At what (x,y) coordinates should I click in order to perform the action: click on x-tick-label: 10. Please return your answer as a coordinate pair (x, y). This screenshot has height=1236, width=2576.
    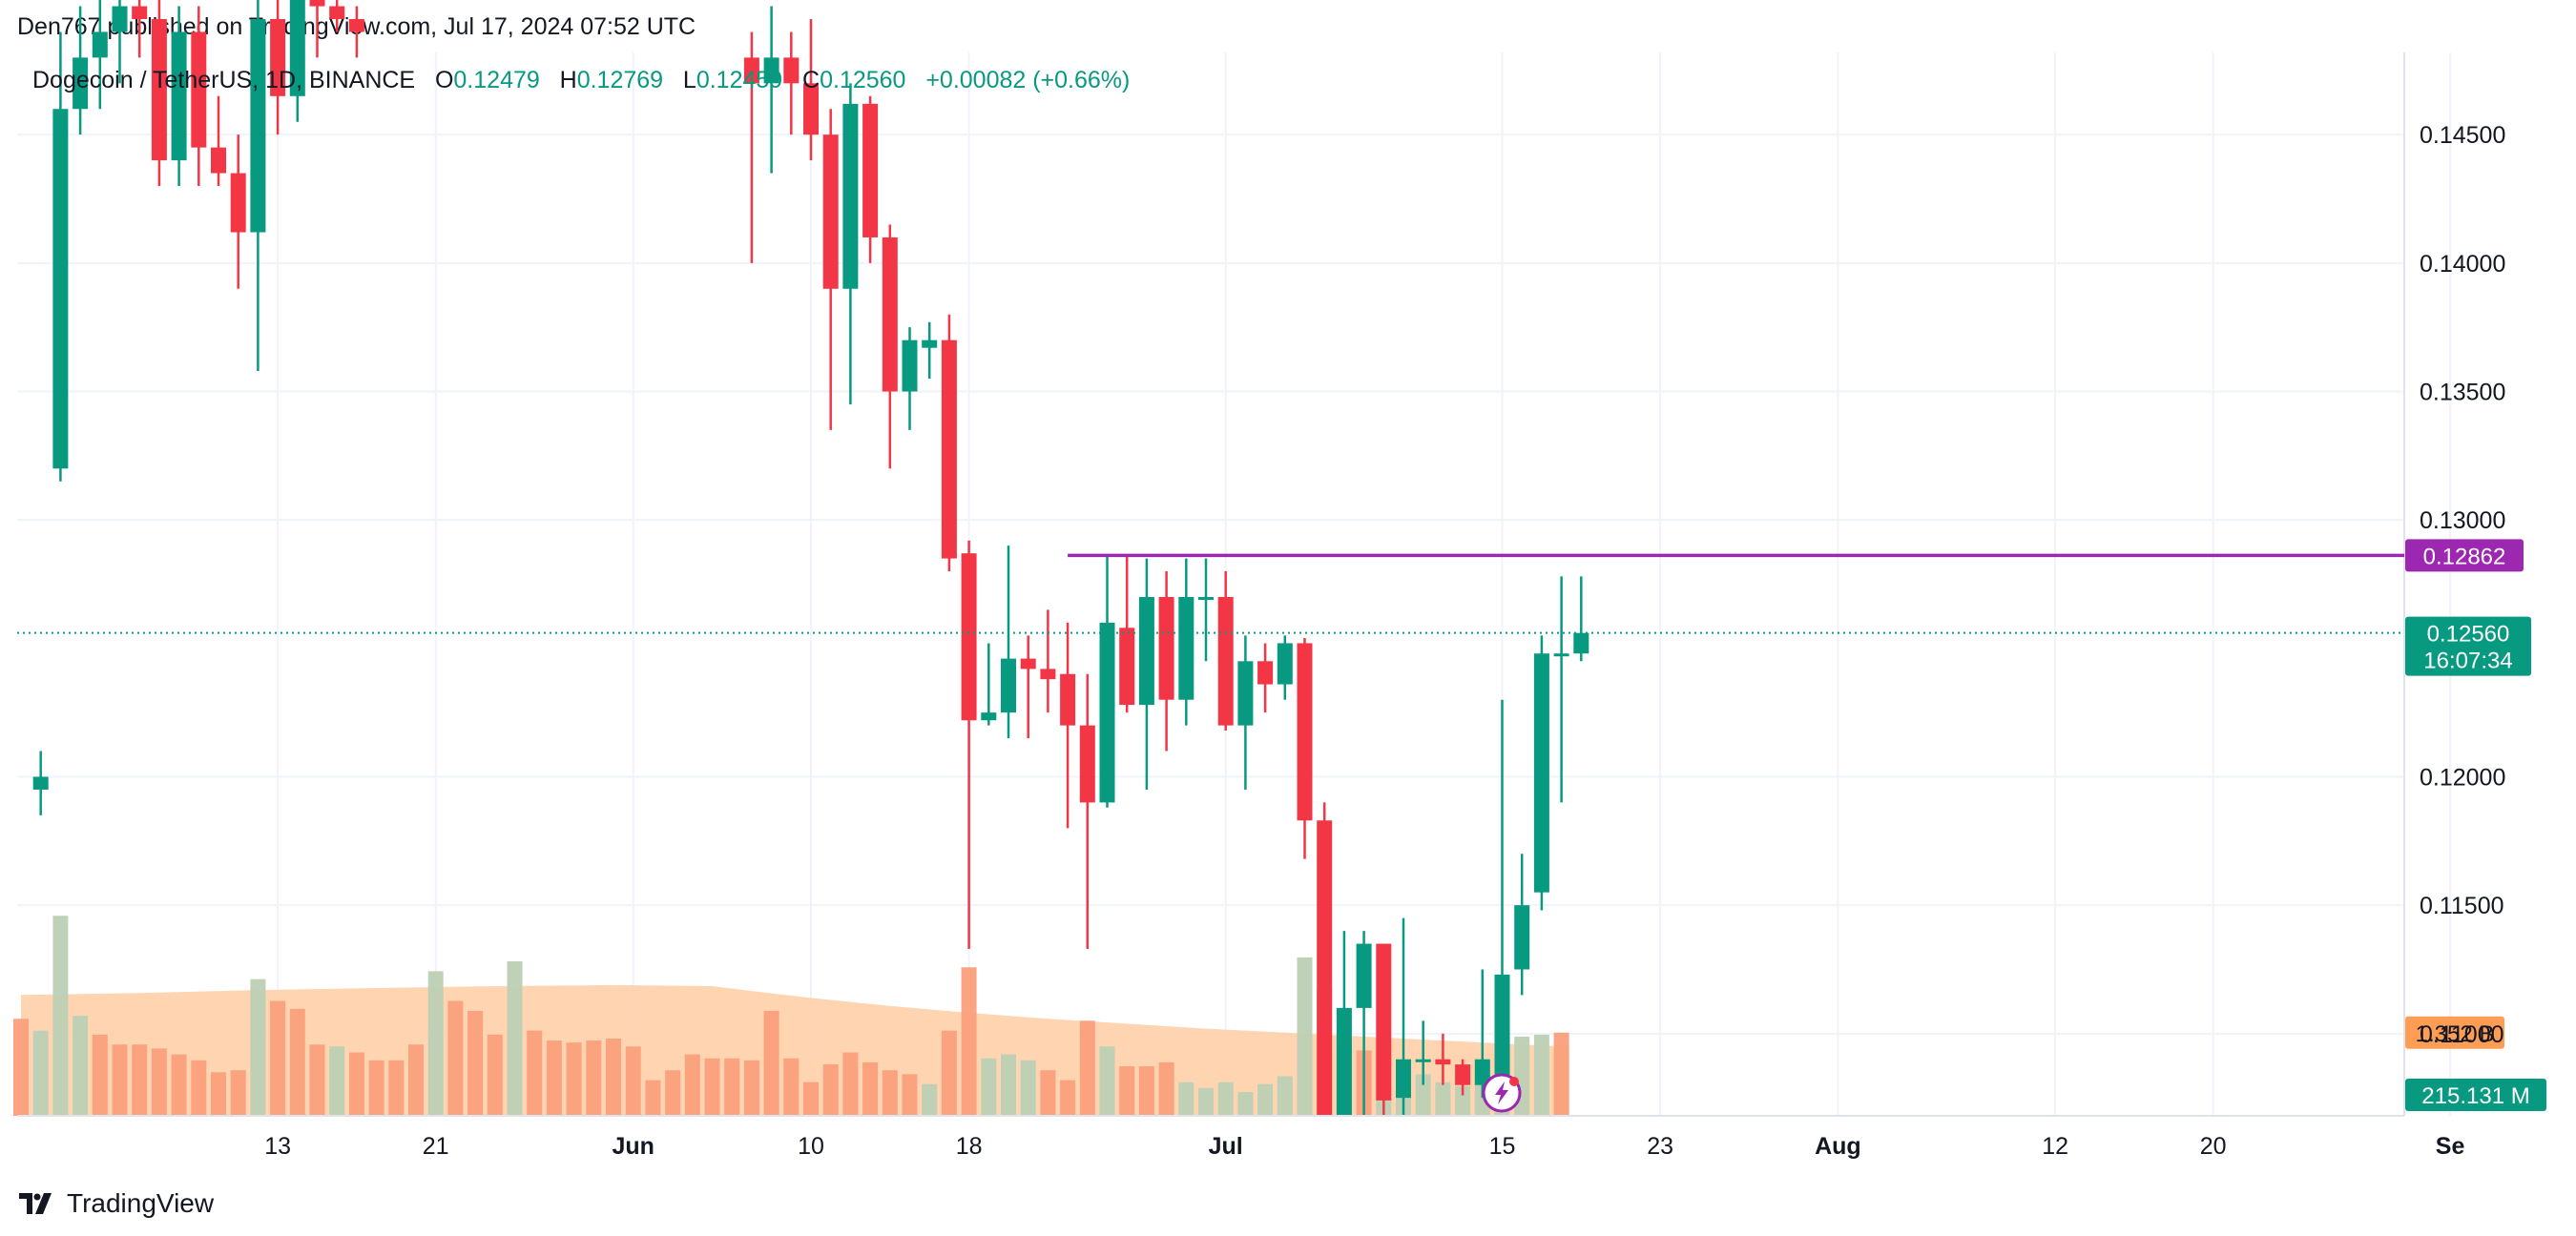
    Looking at the image, I should click on (811, 1146).